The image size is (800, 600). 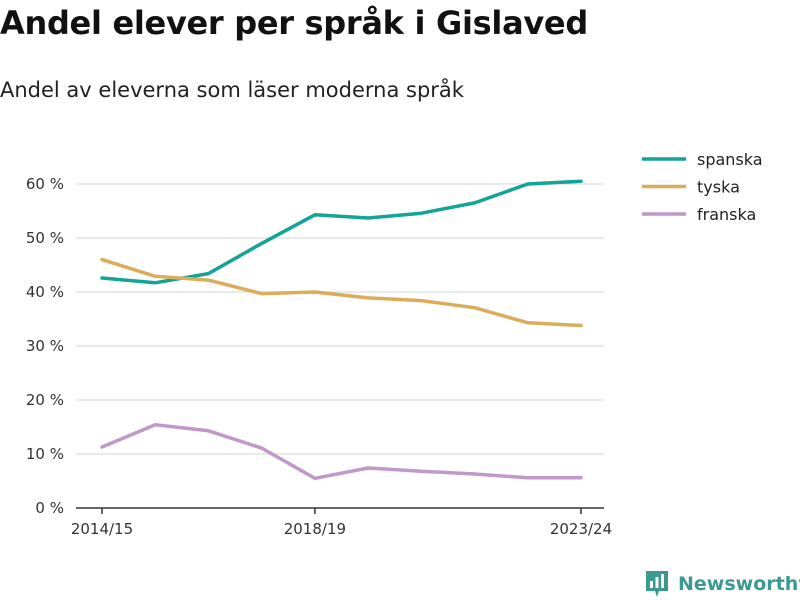 I want to click on x-tick-label: 2014/15, so click(x=102, y=529).